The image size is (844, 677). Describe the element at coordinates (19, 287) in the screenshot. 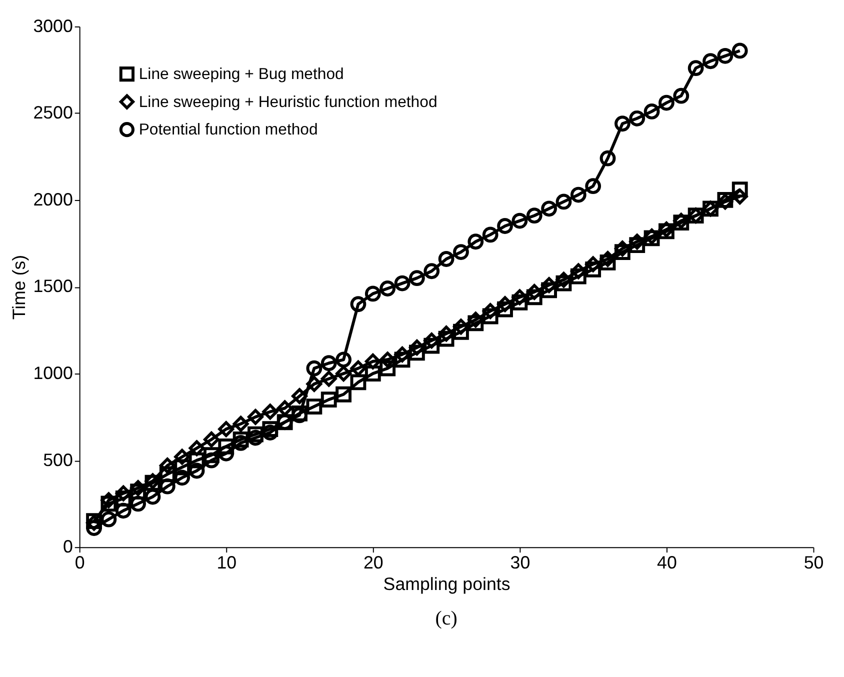

I see `y-axis-title: Time (s)` at that location.